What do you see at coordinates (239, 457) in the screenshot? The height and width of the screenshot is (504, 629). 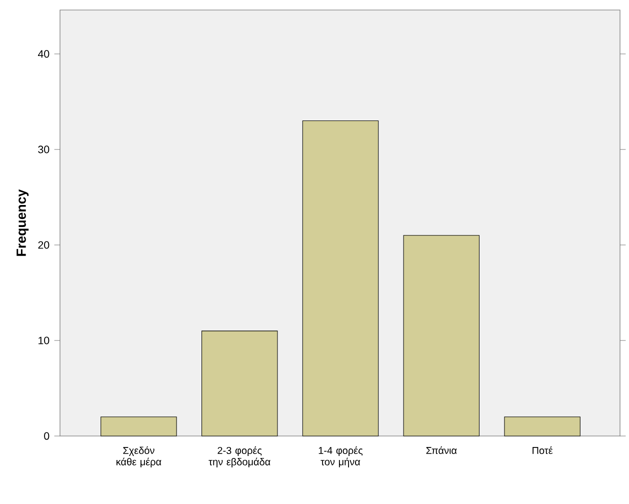 I see `x-tick-label: 2-3 φορές την εβδομάδα` at bounding box center [239, 457].